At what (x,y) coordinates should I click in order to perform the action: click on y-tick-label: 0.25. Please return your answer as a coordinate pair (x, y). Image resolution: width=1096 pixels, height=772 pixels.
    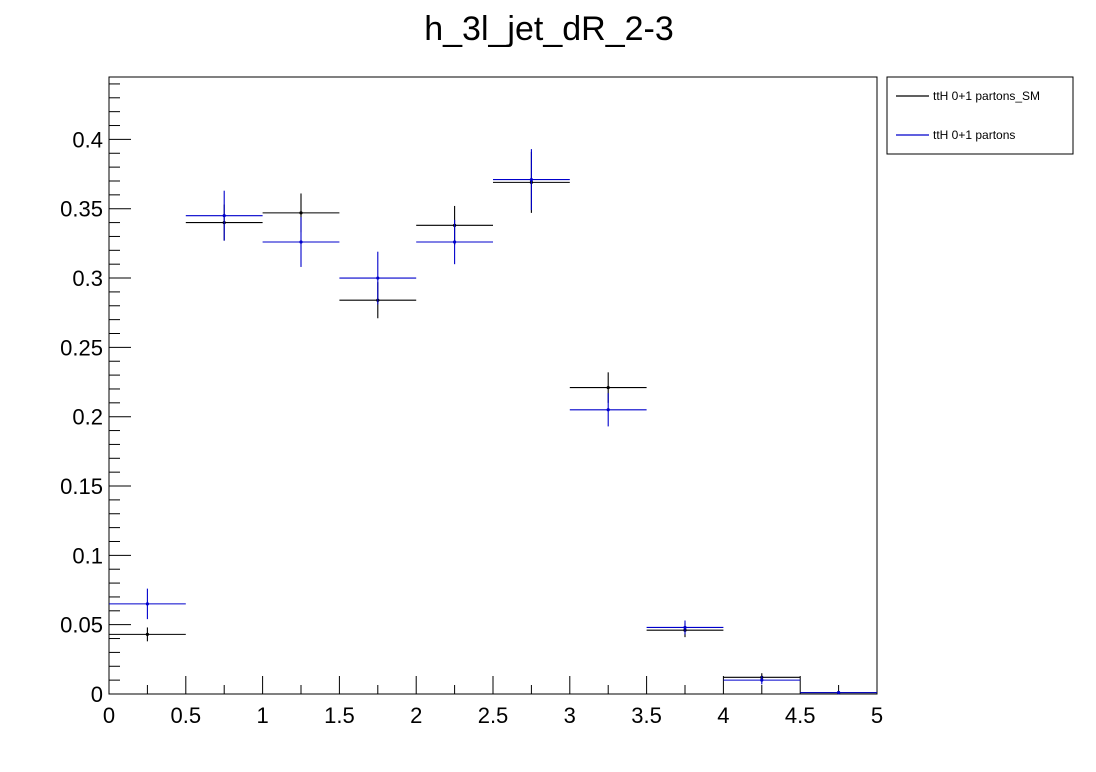
    Looking at the image, I should click on (81, 347).